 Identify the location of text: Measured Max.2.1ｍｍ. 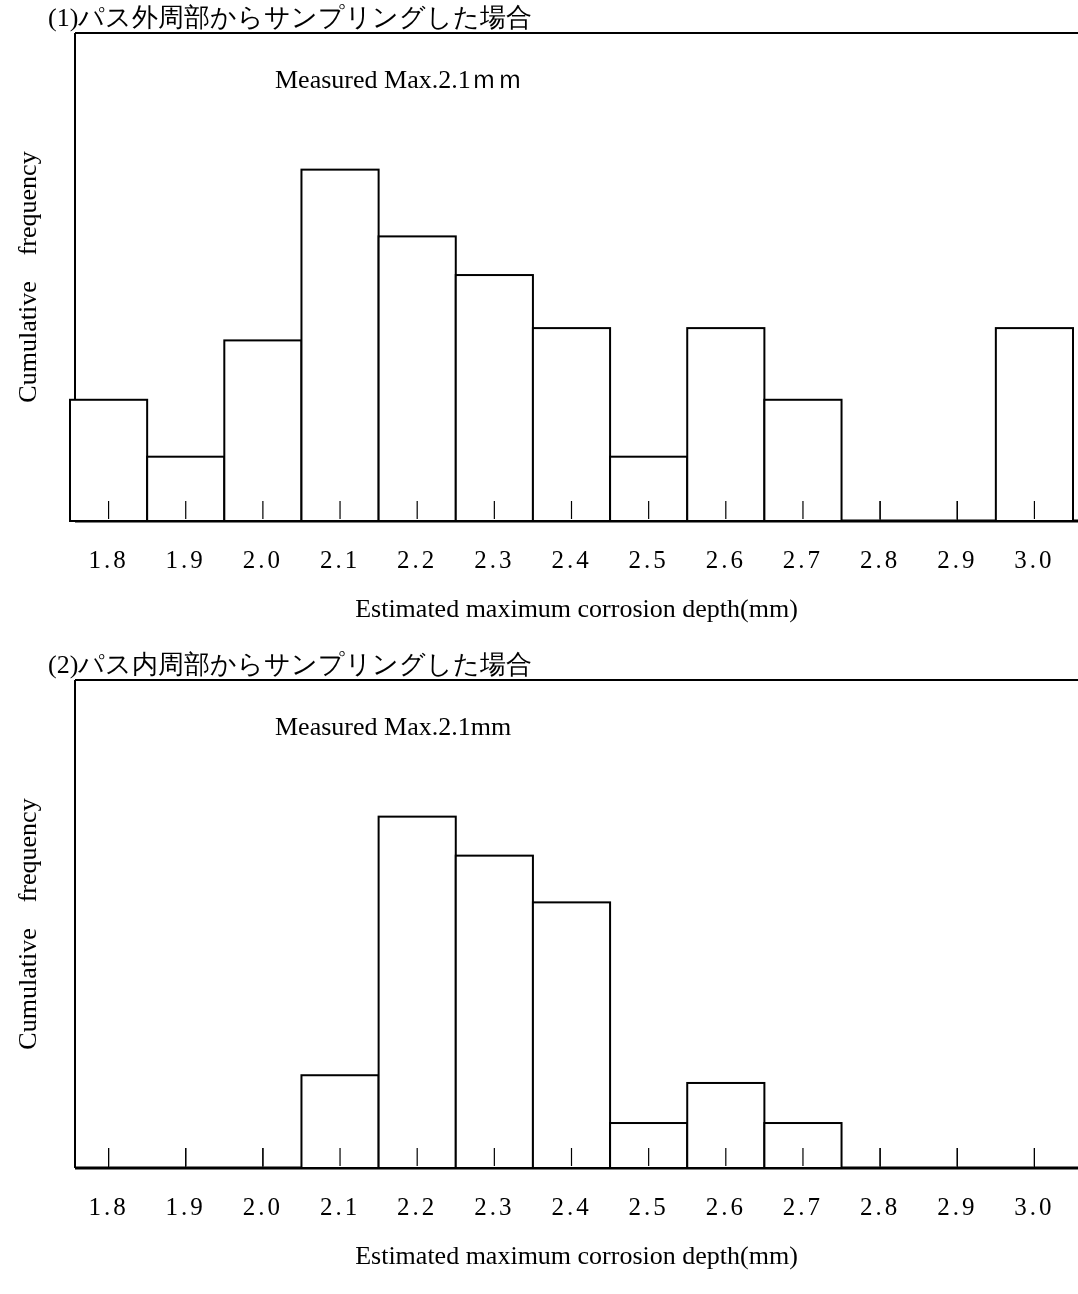
(399, 79).